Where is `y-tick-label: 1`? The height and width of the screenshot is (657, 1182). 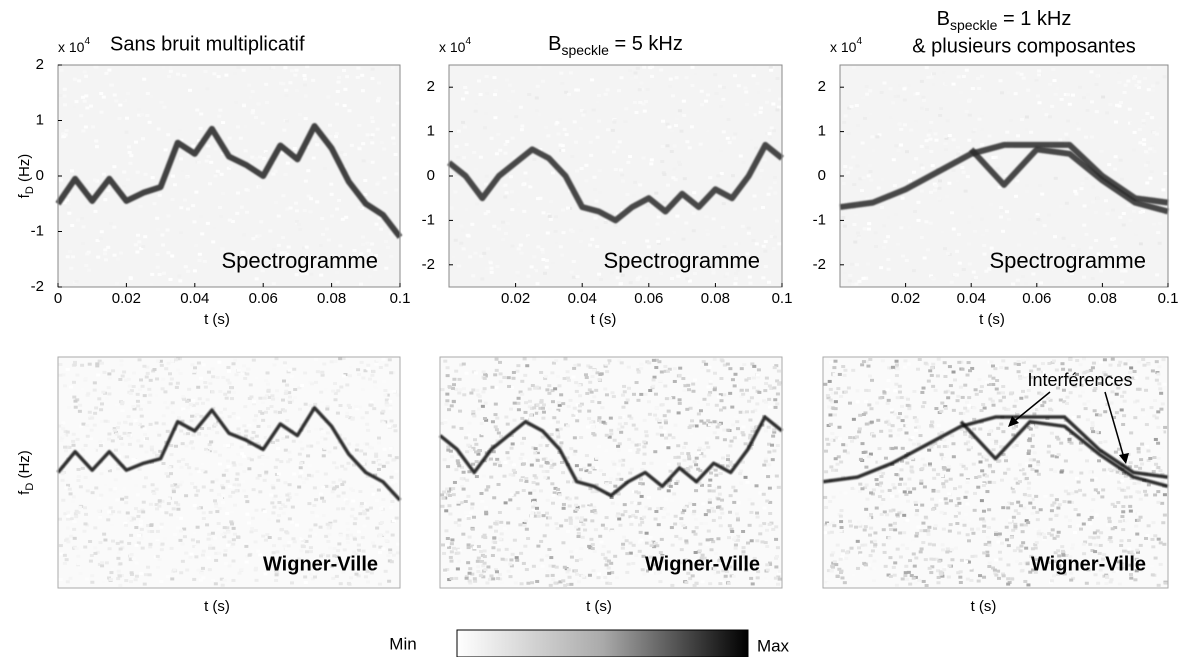
y-tick-label: 1 is located at coordinates (822, 131).